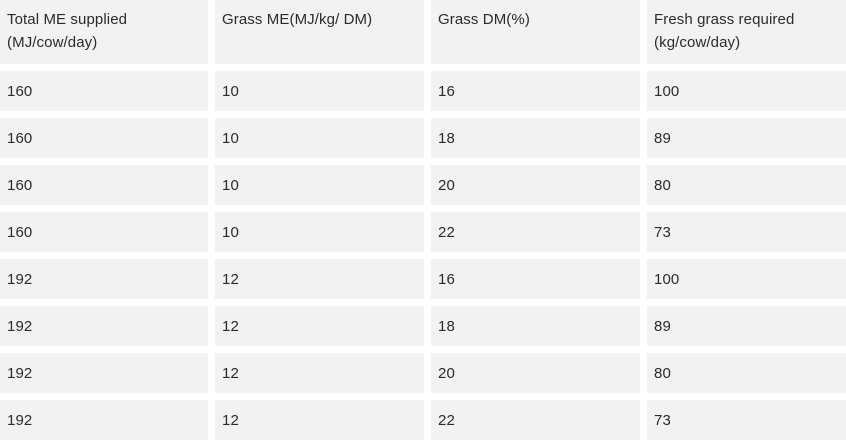  What do you see at coordinates (484, 19) in the screenshot?
I see `header-label: Grass DM(%)` at bounding box center [484, 19].